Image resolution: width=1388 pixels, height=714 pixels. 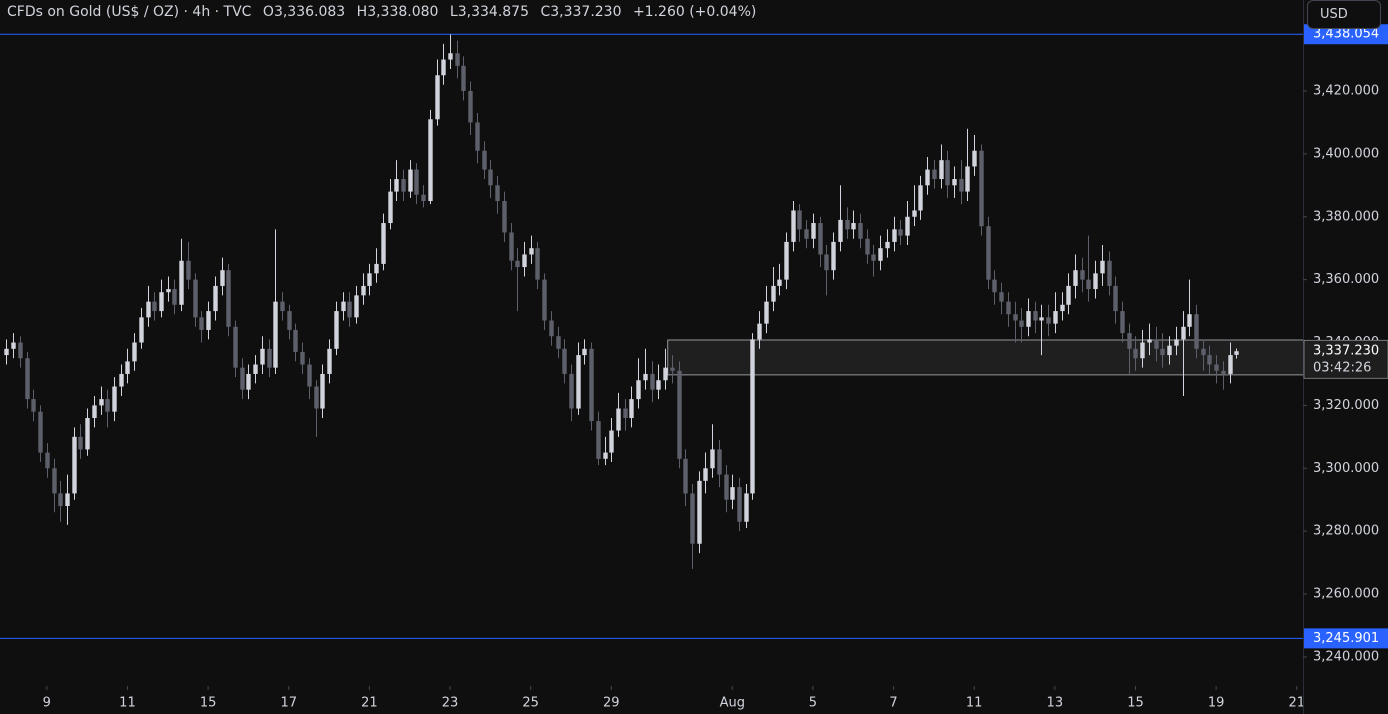 I want to click on y-tick-label: 3,260.000, so click(x=1346, y=594).